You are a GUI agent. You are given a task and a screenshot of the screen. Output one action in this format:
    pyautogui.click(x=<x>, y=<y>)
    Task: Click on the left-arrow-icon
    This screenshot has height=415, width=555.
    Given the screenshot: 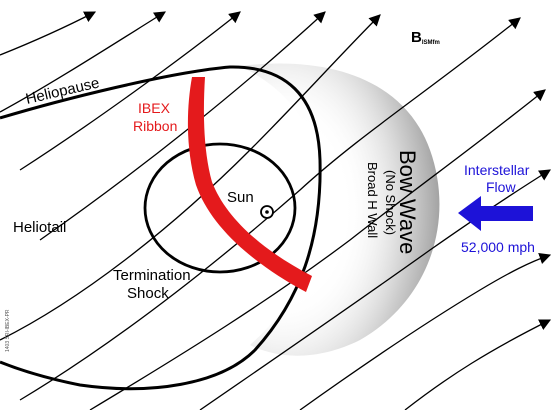 What is the action you would take?
    pyautogui.click(x=495, y=213)
    